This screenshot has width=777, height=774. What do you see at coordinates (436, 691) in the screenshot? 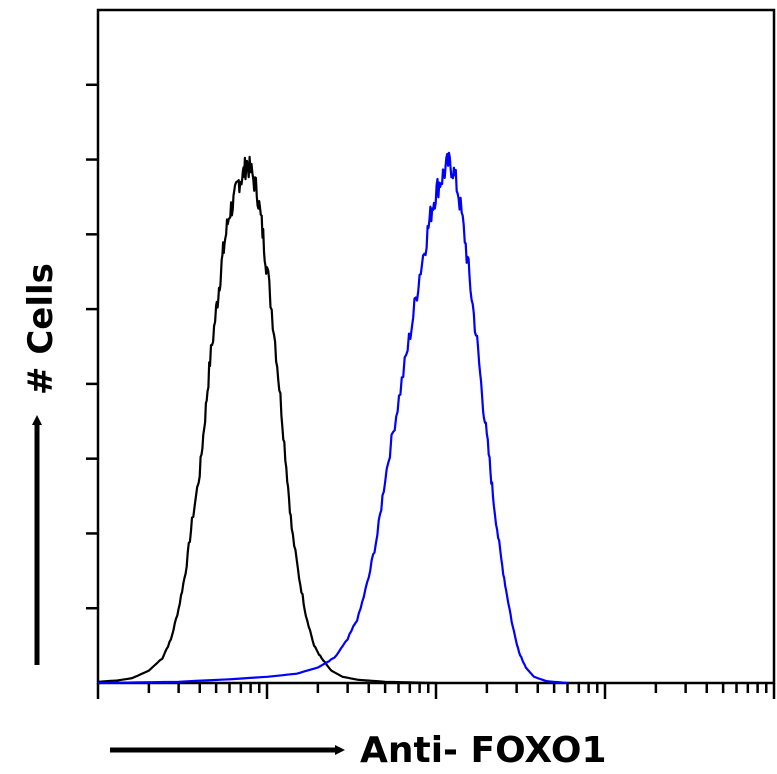
I see `x-axis-ticks` at bounding box center [436, 691].